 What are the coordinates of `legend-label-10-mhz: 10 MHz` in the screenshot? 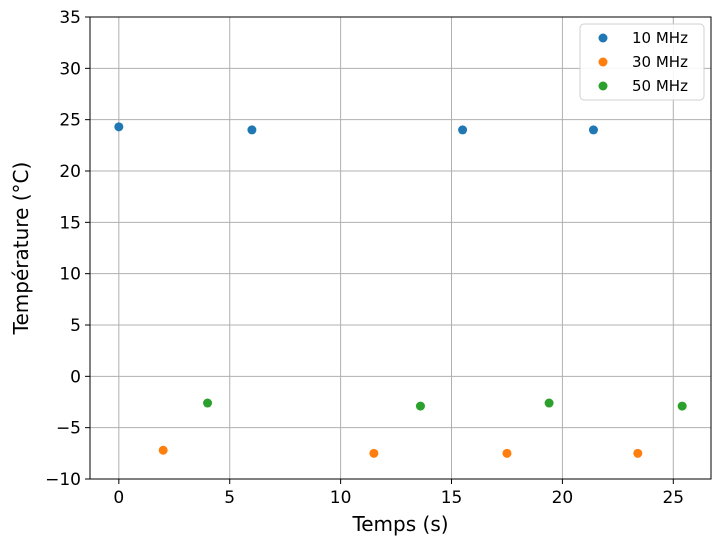 It's located at (660, 38).